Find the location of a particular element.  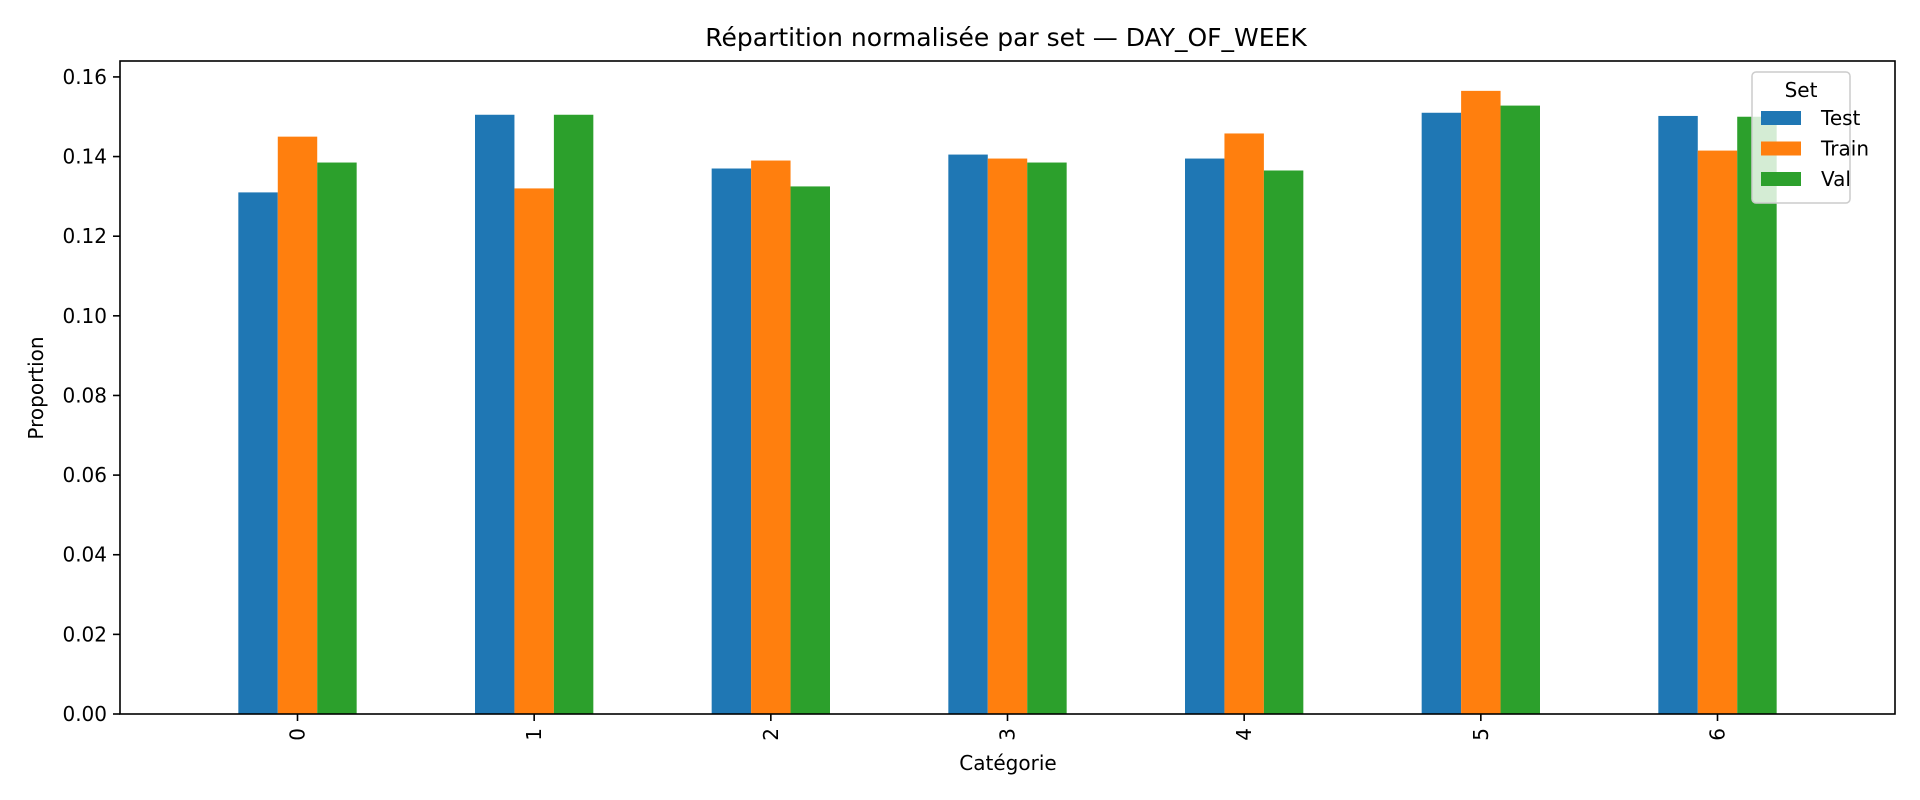

x-tick-label: 0 is located at coordinates (298, 734).